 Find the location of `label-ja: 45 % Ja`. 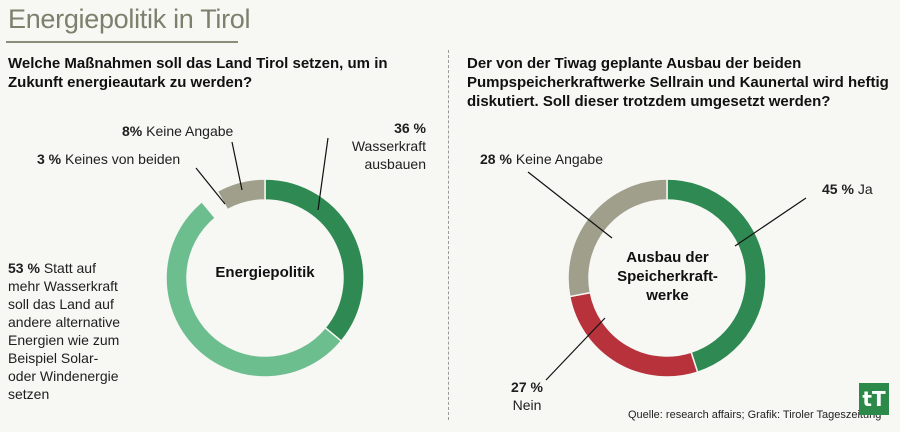

label-ja: 45 % Ja is located at coordinates (847, 189).